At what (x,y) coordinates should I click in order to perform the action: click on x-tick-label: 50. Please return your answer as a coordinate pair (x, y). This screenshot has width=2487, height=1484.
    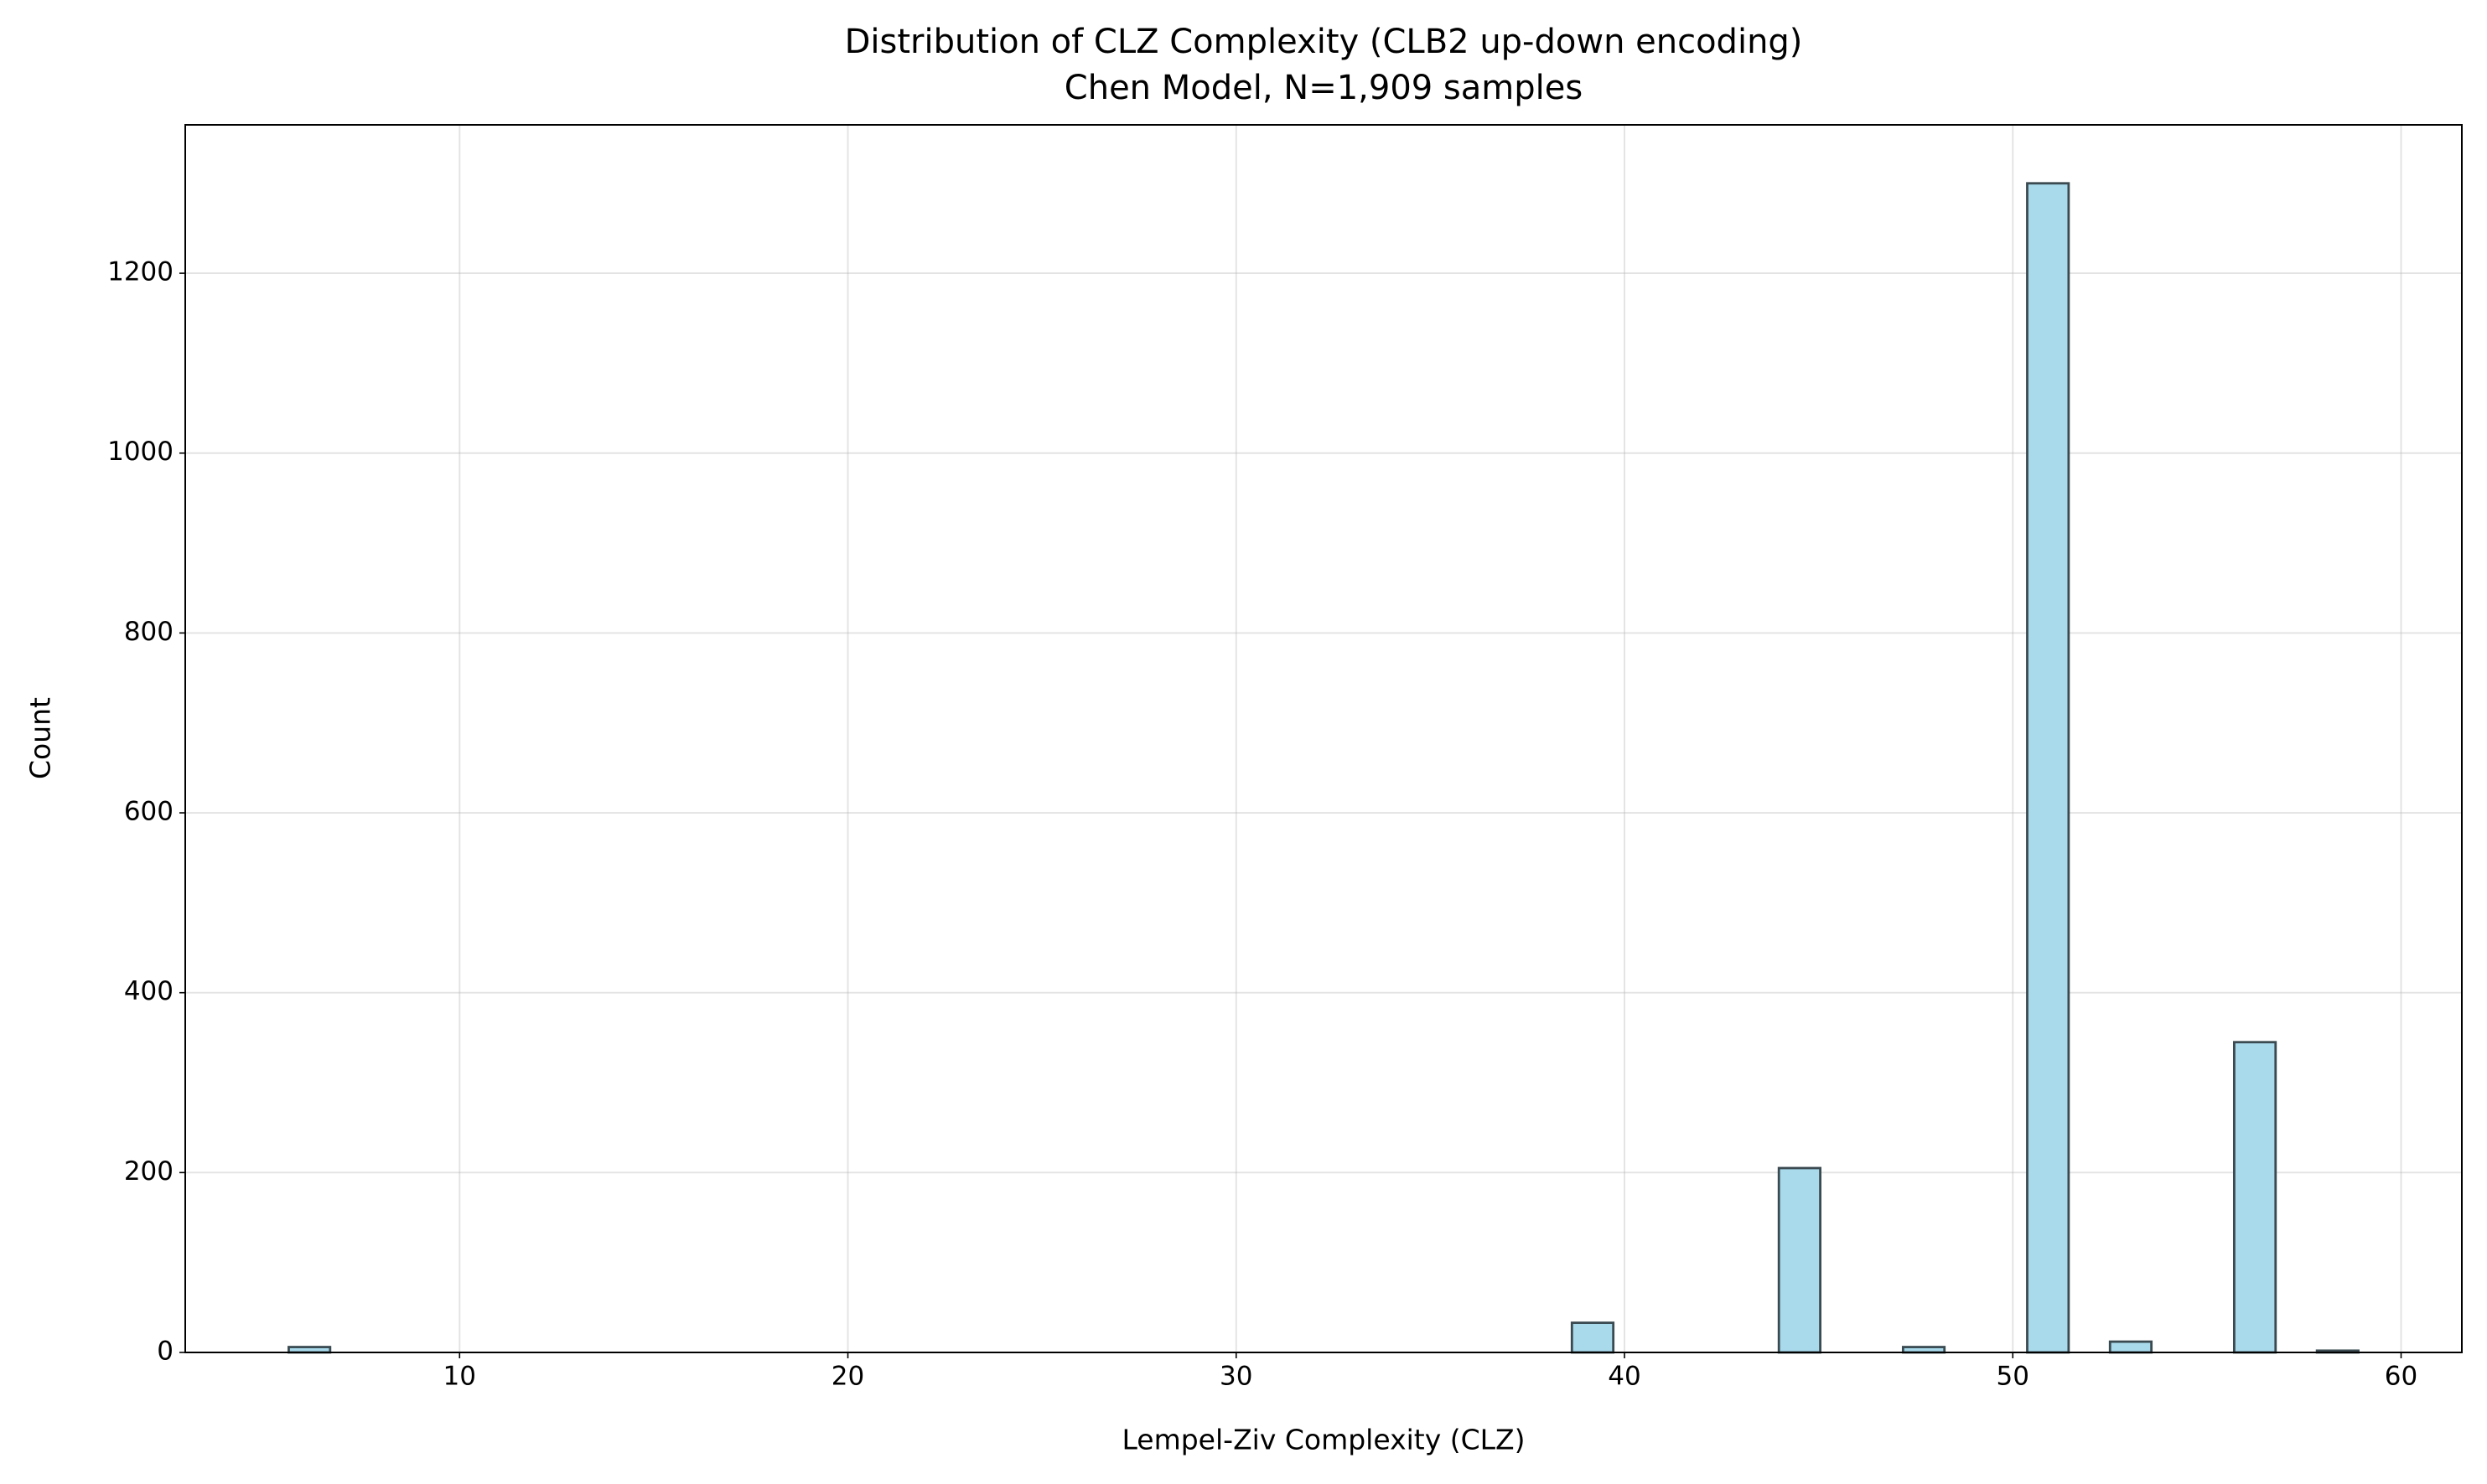
    Looking at the image, I should click on (2013, 1377).